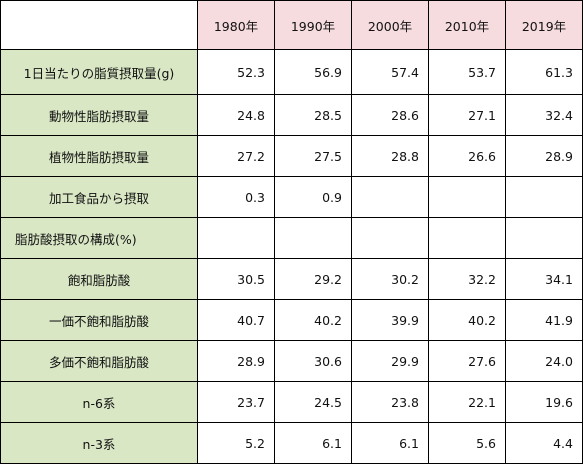  Describe the element at coordinates (236, 402) in the screenshot. I see `table-cell: 23.7` at that location.